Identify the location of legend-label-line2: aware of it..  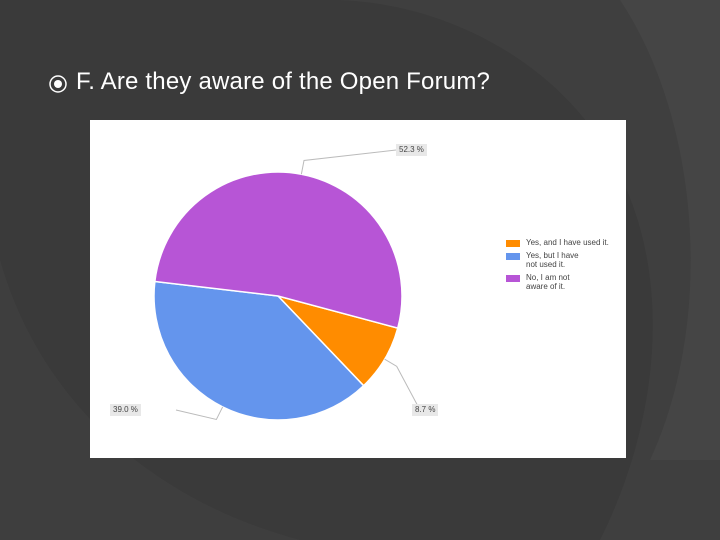
(546, 286).